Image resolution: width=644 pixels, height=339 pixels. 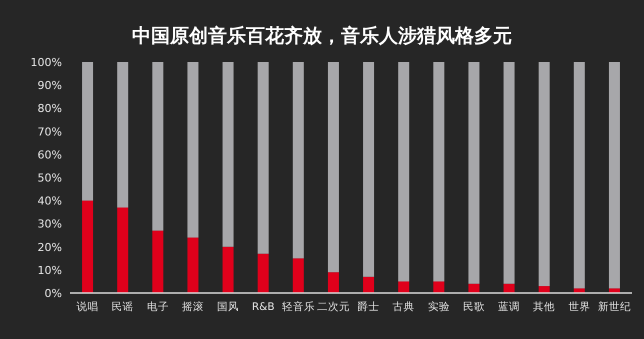 I want to click on x-tick-label: 说唱, so click(x=87, y=307).